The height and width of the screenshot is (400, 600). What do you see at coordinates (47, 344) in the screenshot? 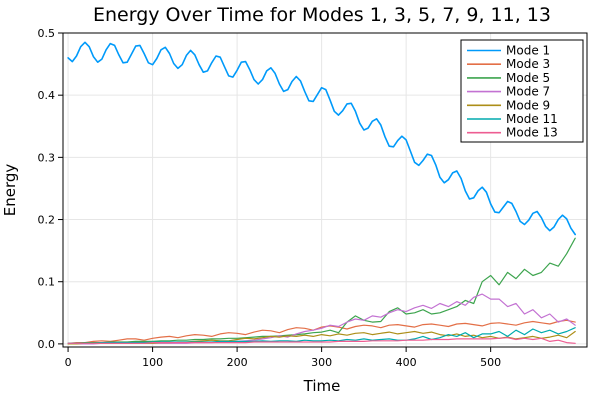
I see `y-tick-label: 0.0` at bounding box center [47, 344].